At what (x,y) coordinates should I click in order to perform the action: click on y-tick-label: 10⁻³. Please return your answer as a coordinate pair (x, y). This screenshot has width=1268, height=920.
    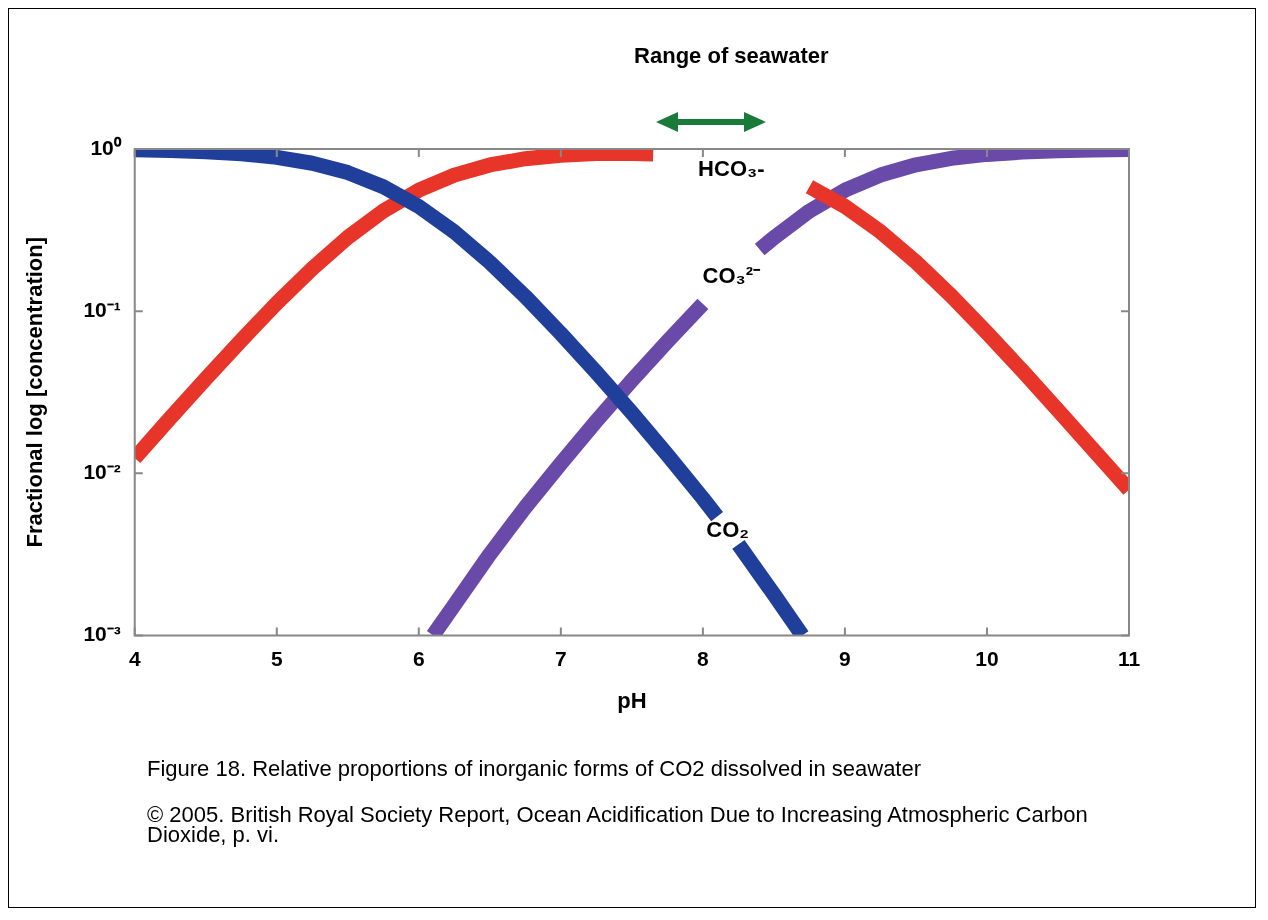
    Looking at the image, I should click on (102, 634).